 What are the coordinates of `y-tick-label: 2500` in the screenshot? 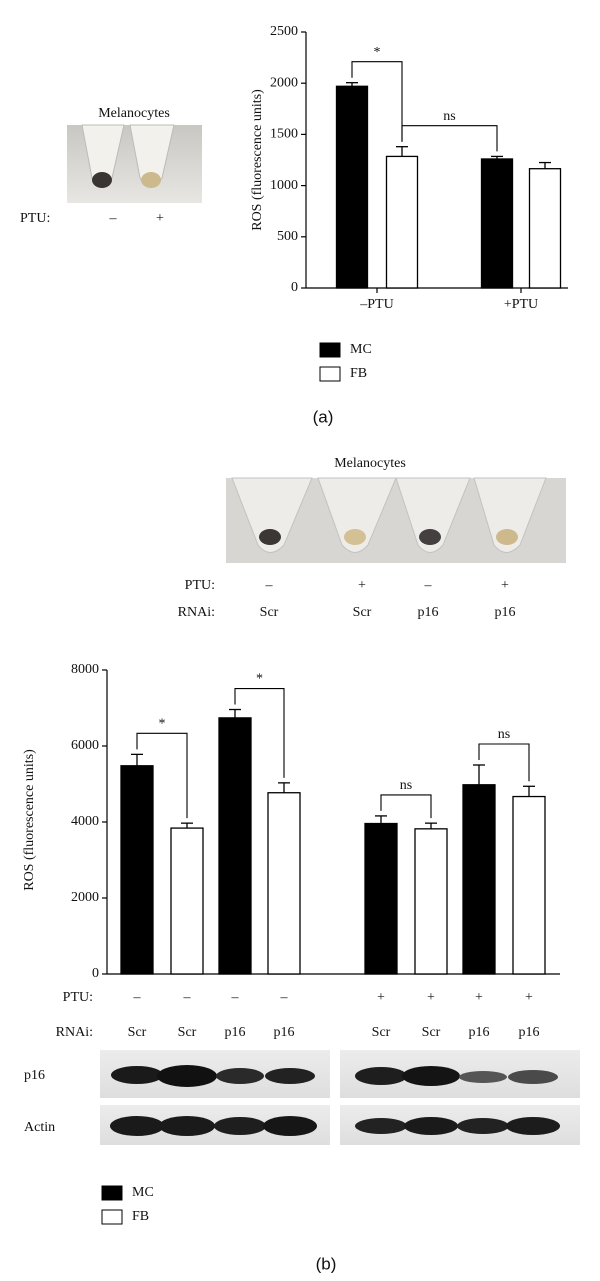 It's located at (284, 31).